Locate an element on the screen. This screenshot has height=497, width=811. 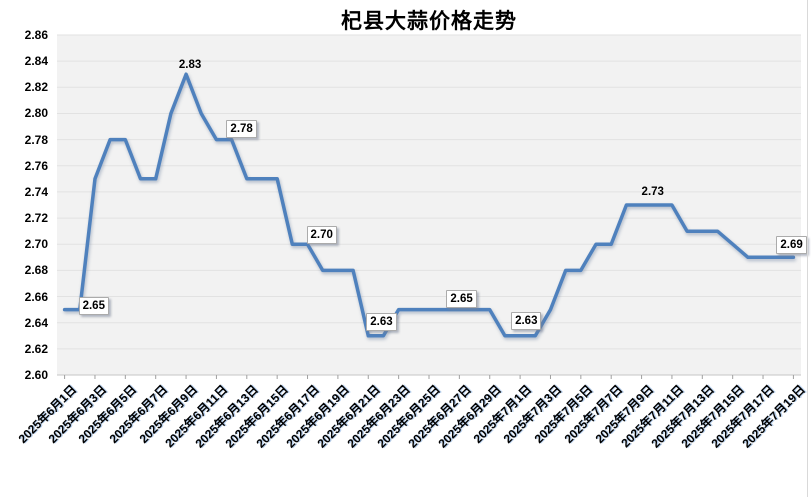
data-label-callout: 2.70 is located at coordinates (321, 235).